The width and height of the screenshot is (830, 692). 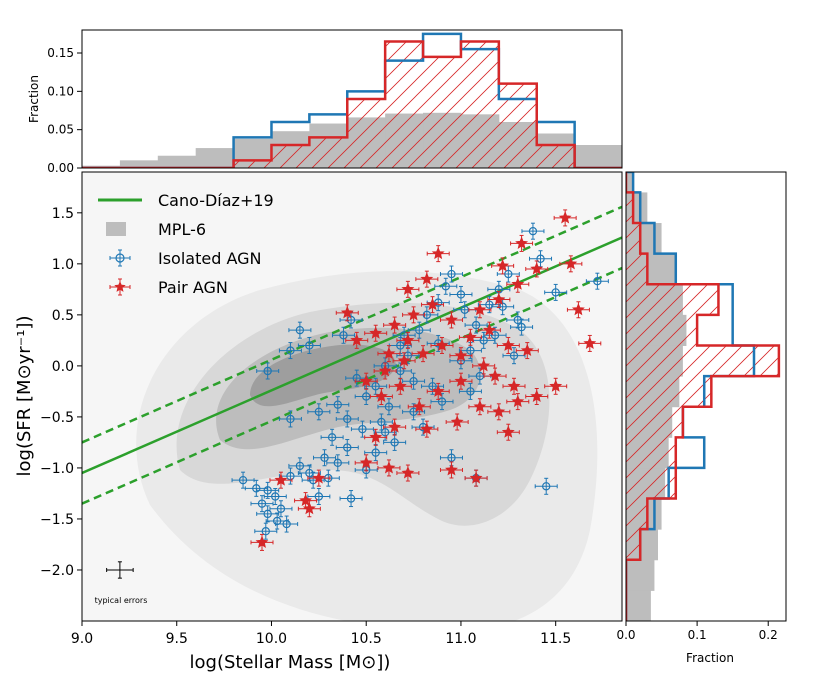 What do you see at coordinates (60, 130) in the screenshot?
I see `top-hist-ytick-label: 0.05` at bounding box center [60, 130].